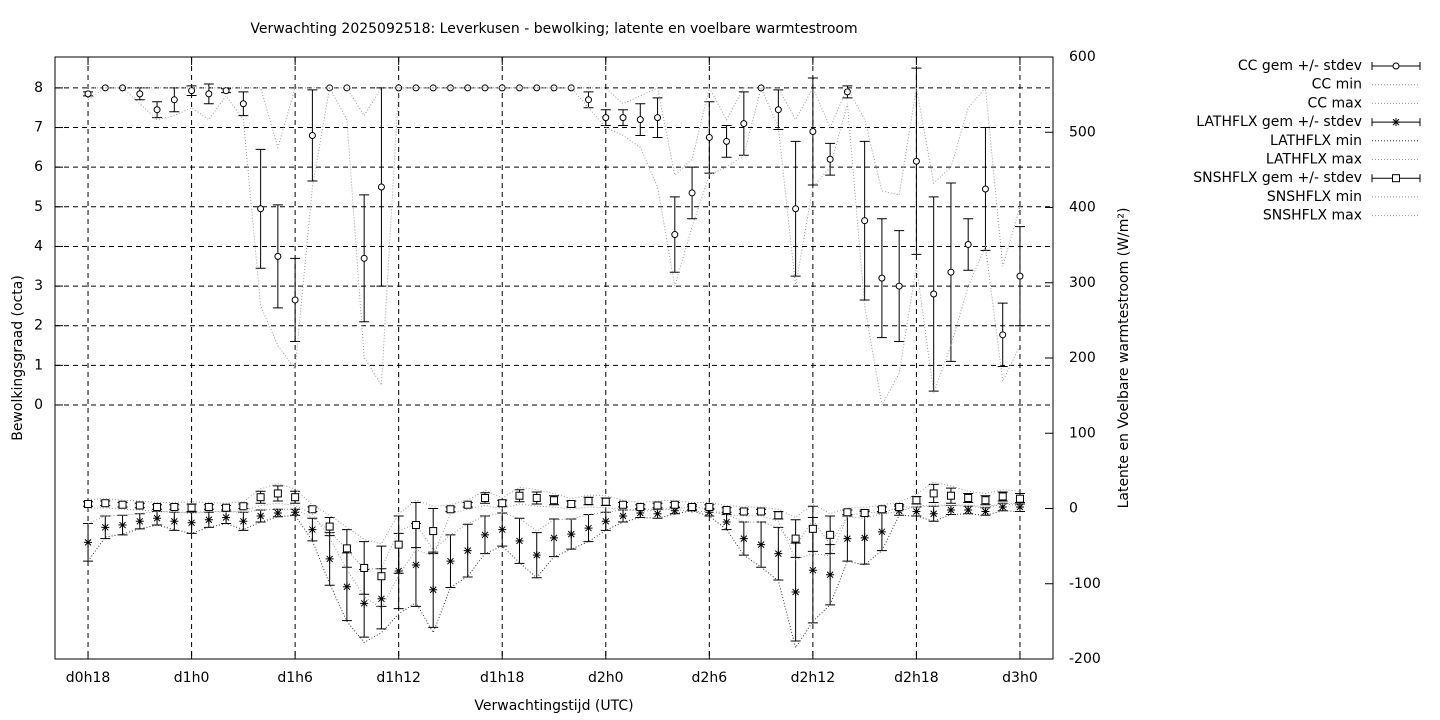 Image resolution: width=1440 pixels, height=720 pixels. Describe the element at coordinates (38, 128) in the screenshot. I see `y-tick-label: 7` at that location.